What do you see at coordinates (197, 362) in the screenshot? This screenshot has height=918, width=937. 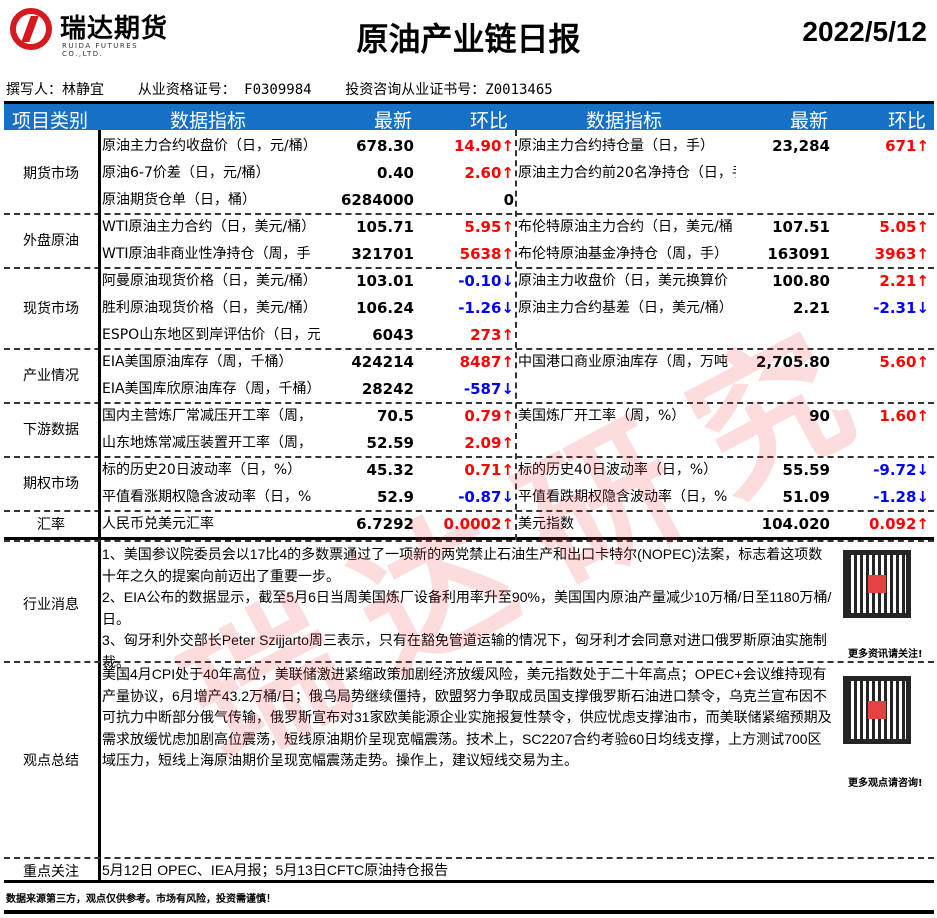 I see `indicator-name: EIA美国原油库存（周，千桶）` at bounding box center [197, 362].